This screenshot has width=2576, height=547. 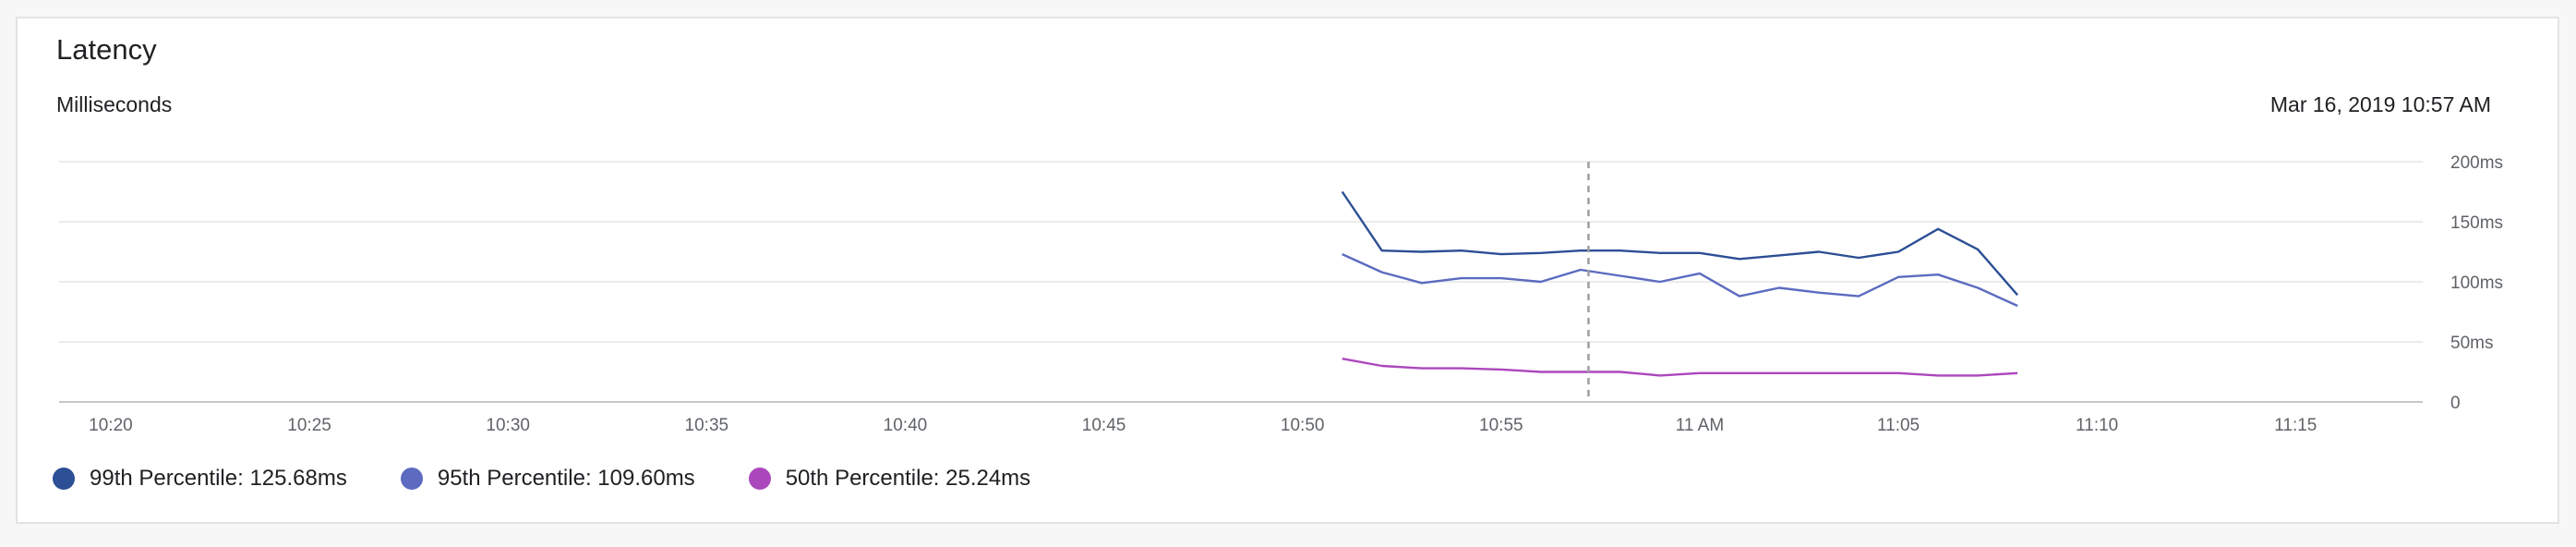 I want to click on x-tick-label: 10:35, so click(x=707, y=426).